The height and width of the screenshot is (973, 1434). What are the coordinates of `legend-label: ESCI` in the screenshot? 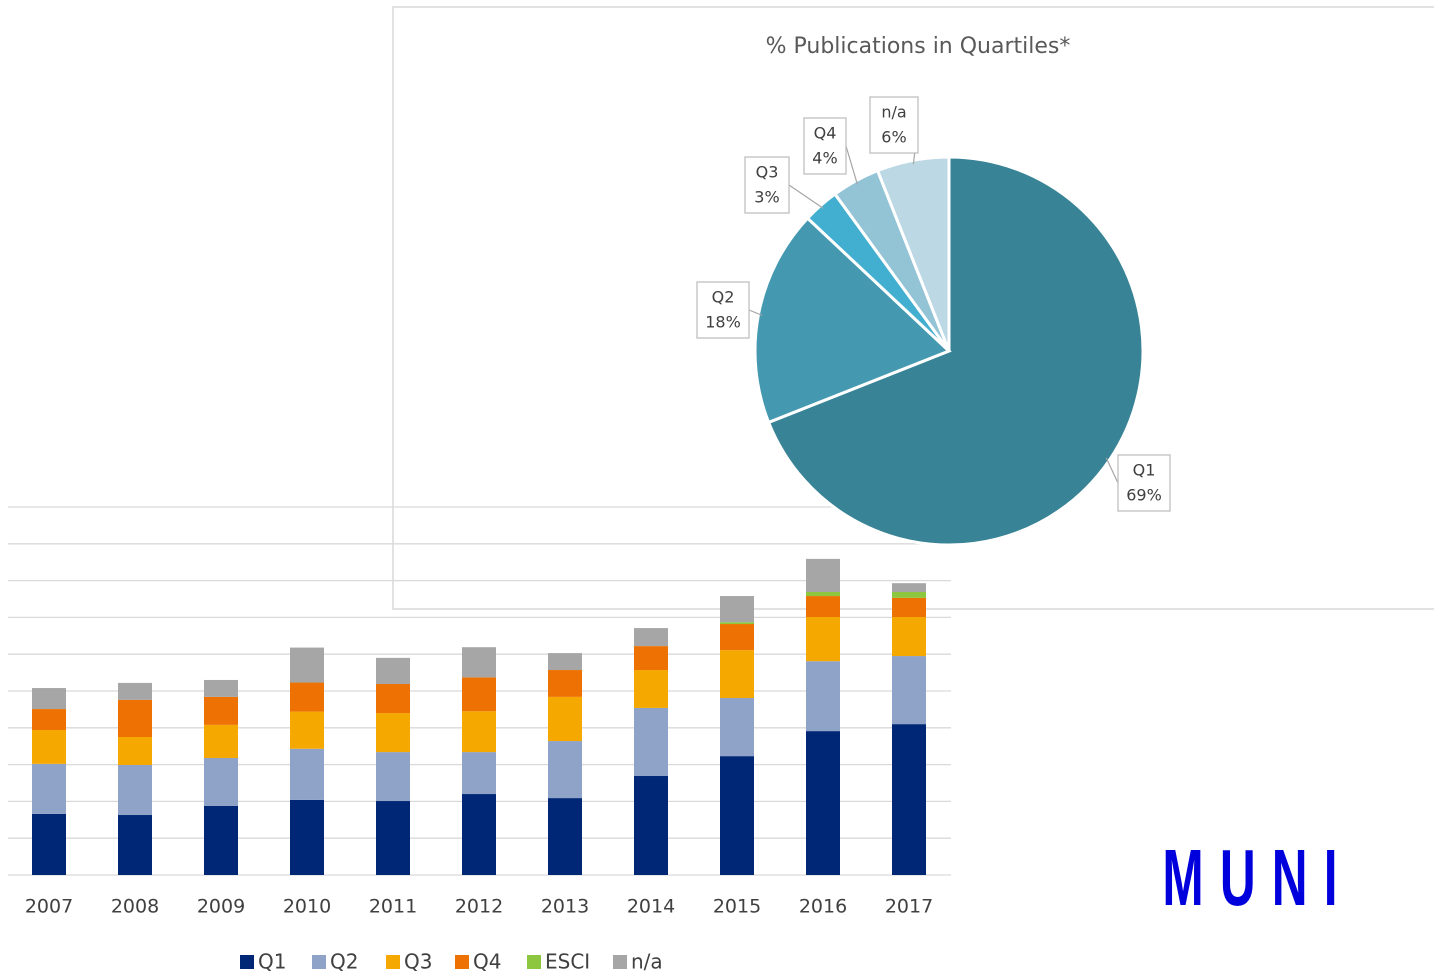 It's located at (567, 961).